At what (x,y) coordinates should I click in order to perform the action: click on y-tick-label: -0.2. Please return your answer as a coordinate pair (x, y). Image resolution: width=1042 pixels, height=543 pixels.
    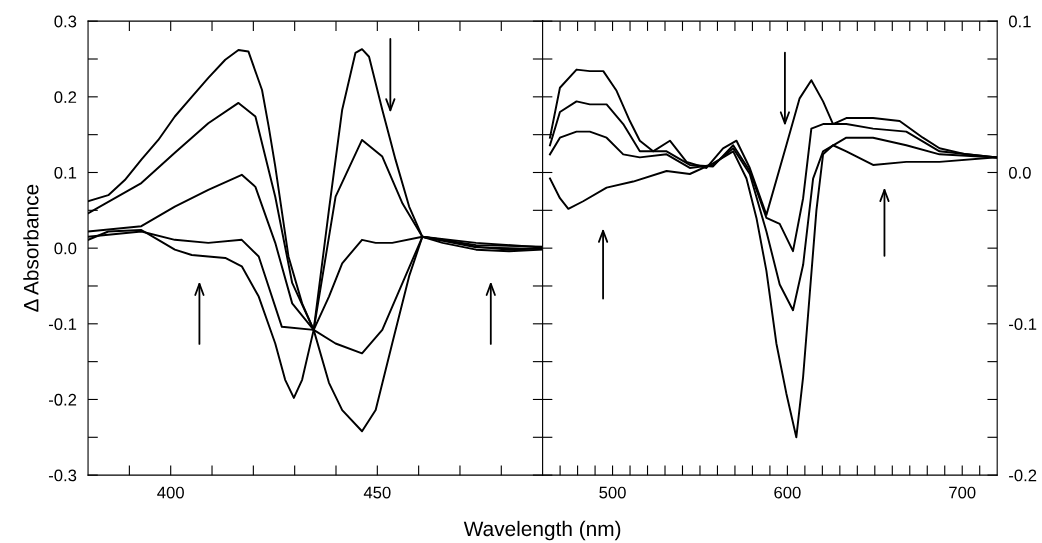
    Looking at the image, I should click on (62, 399).